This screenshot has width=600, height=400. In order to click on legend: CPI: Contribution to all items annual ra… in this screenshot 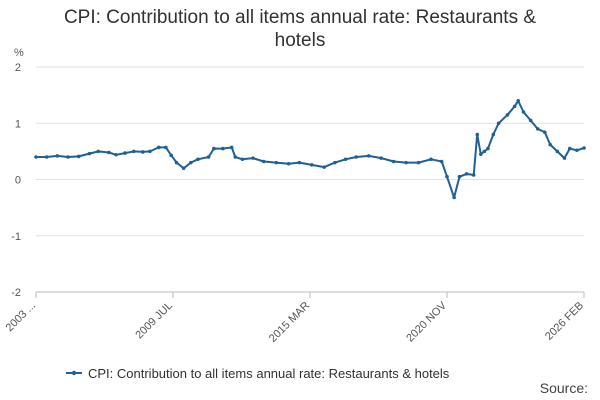, I will do `click(258, 373)`.